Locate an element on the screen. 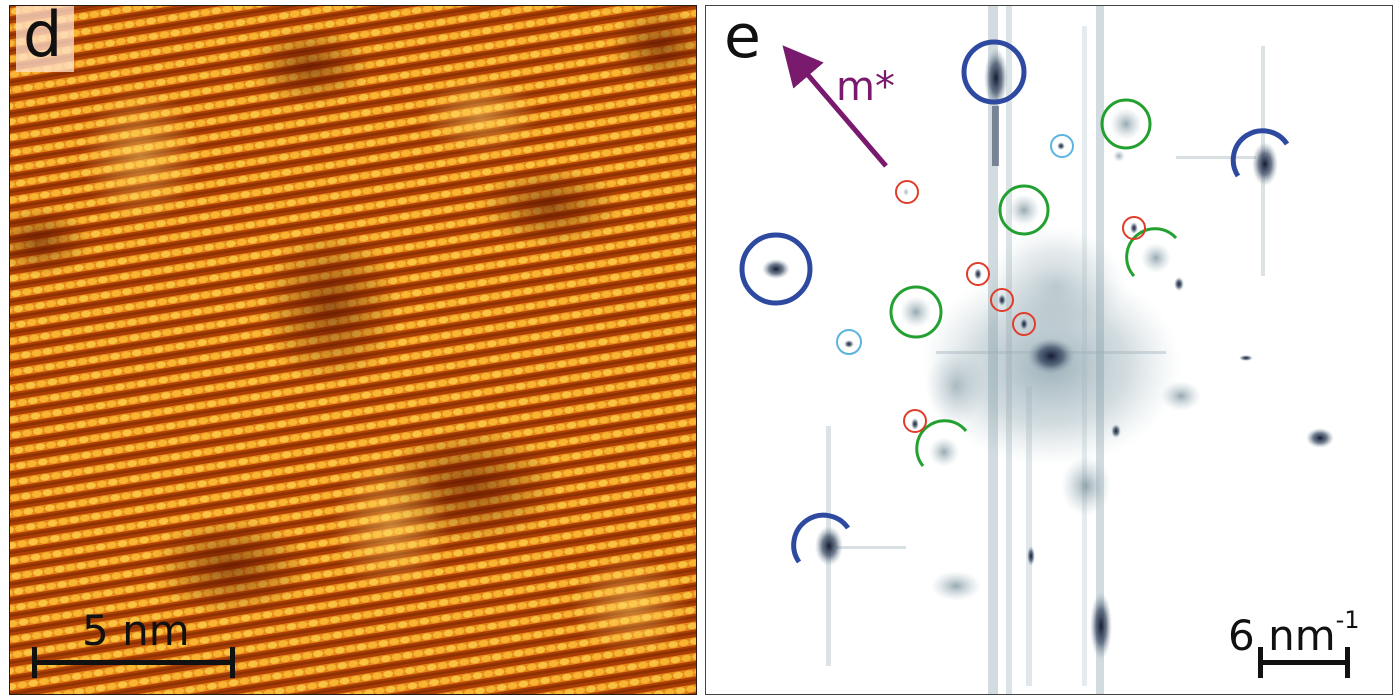 This screenshot has height=700, width=1400. panel-letter-d: d is located at coordinates (43, 38).